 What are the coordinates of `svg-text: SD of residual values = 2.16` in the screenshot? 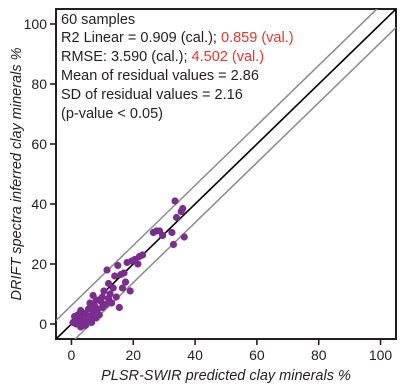 It's located at (152, 95).